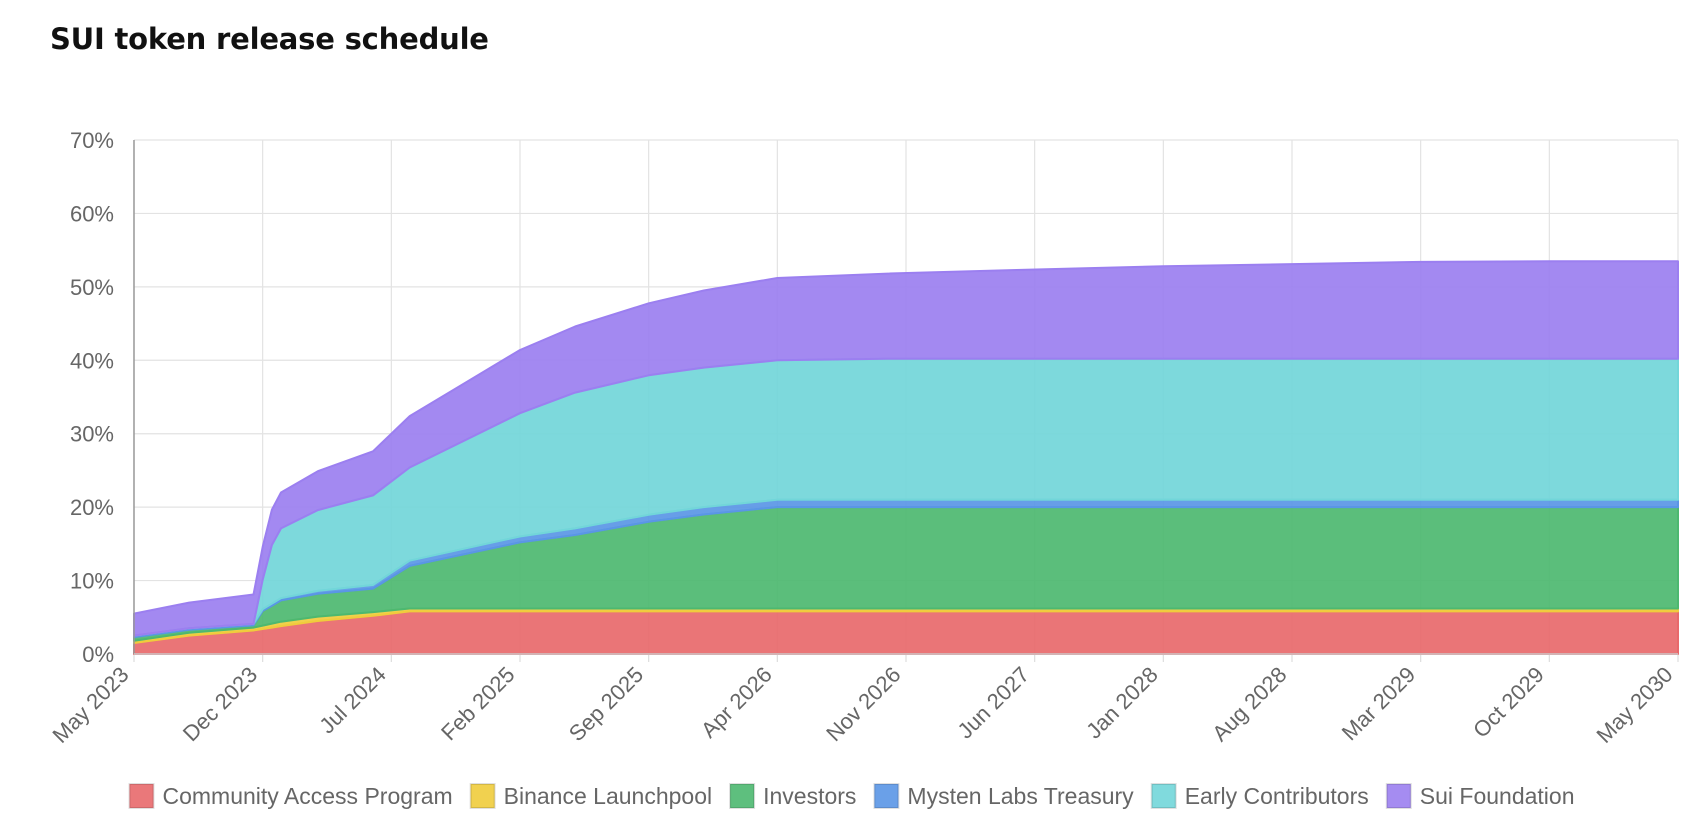 The image size is (1704, 836). I want to click on x-tick-label: Nov 2026, so click(863, 704).